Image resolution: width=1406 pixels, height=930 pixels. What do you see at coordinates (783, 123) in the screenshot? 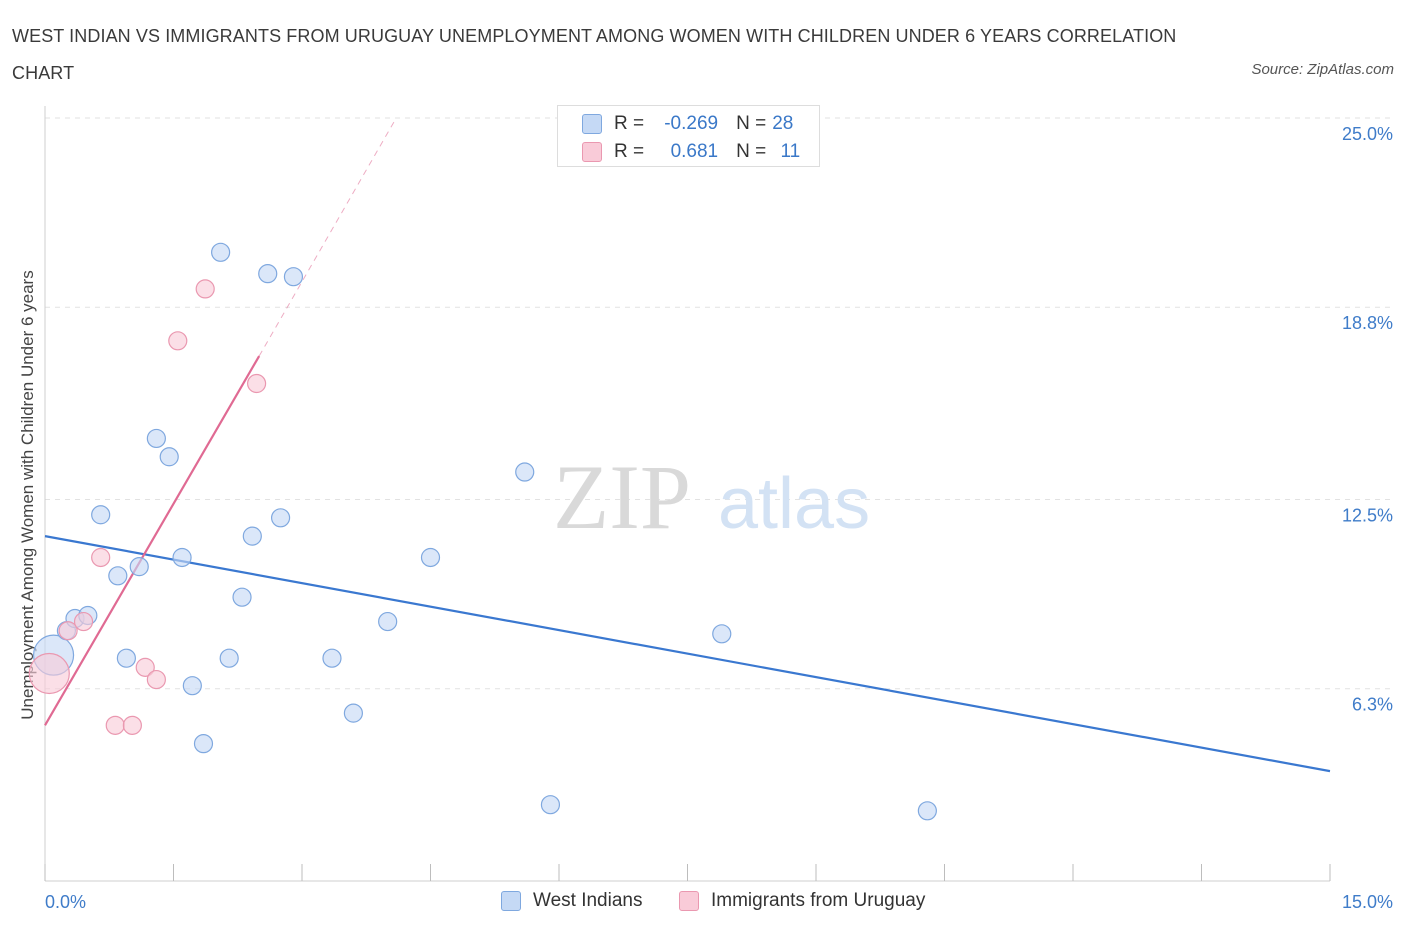
I see `stats-n-value: 28` at bounding box center [783, 123].